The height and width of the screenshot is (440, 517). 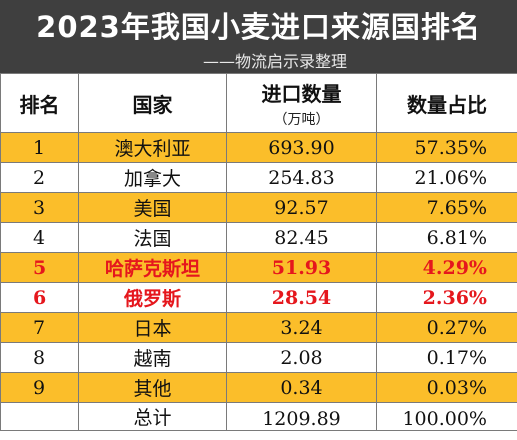 What do you see at coordinates (39, 207) in the screenshot?
I see `rank-cell: 3` at bounding box center [39, 207].